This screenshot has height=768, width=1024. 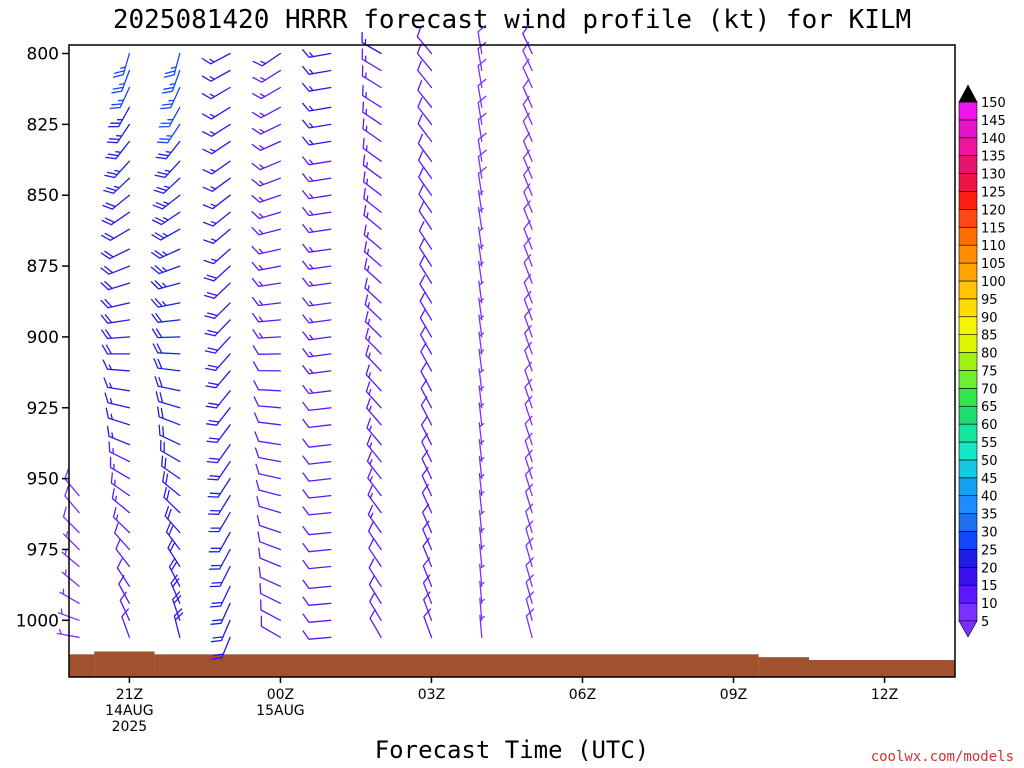 I want to click on colorbar-label: 35, so click(x=989, y=515).